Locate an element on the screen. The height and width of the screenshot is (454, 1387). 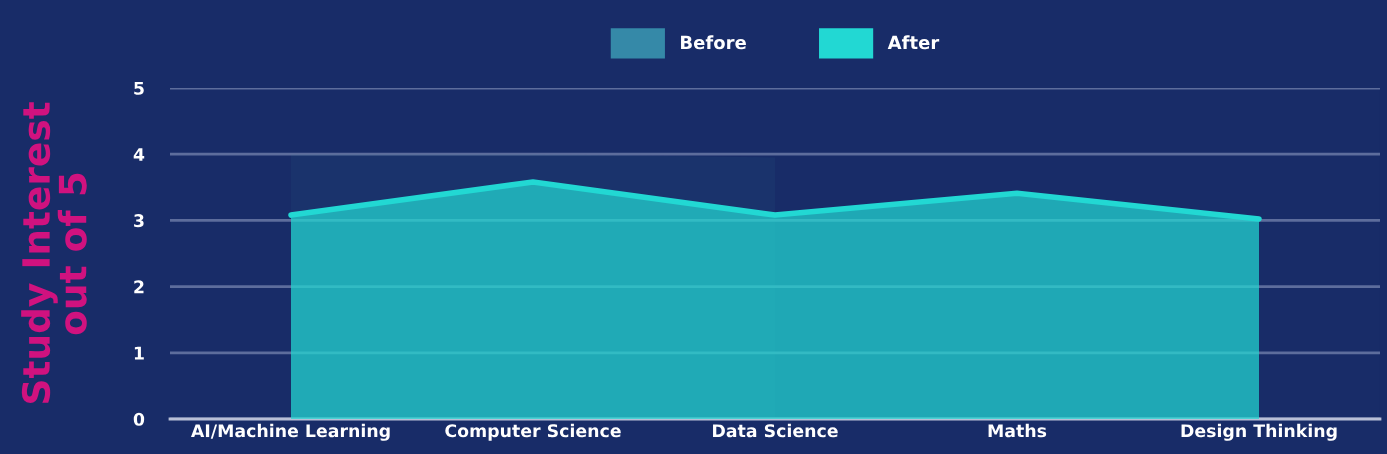
x-tick-label: Maths is located at coordinates (1017, 430).